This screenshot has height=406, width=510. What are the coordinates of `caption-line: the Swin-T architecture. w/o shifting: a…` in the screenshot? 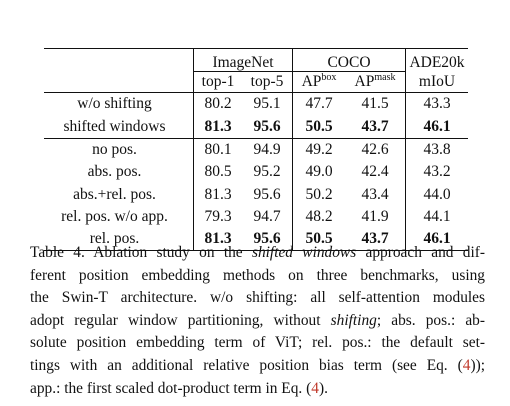 It's located at (257, 298).